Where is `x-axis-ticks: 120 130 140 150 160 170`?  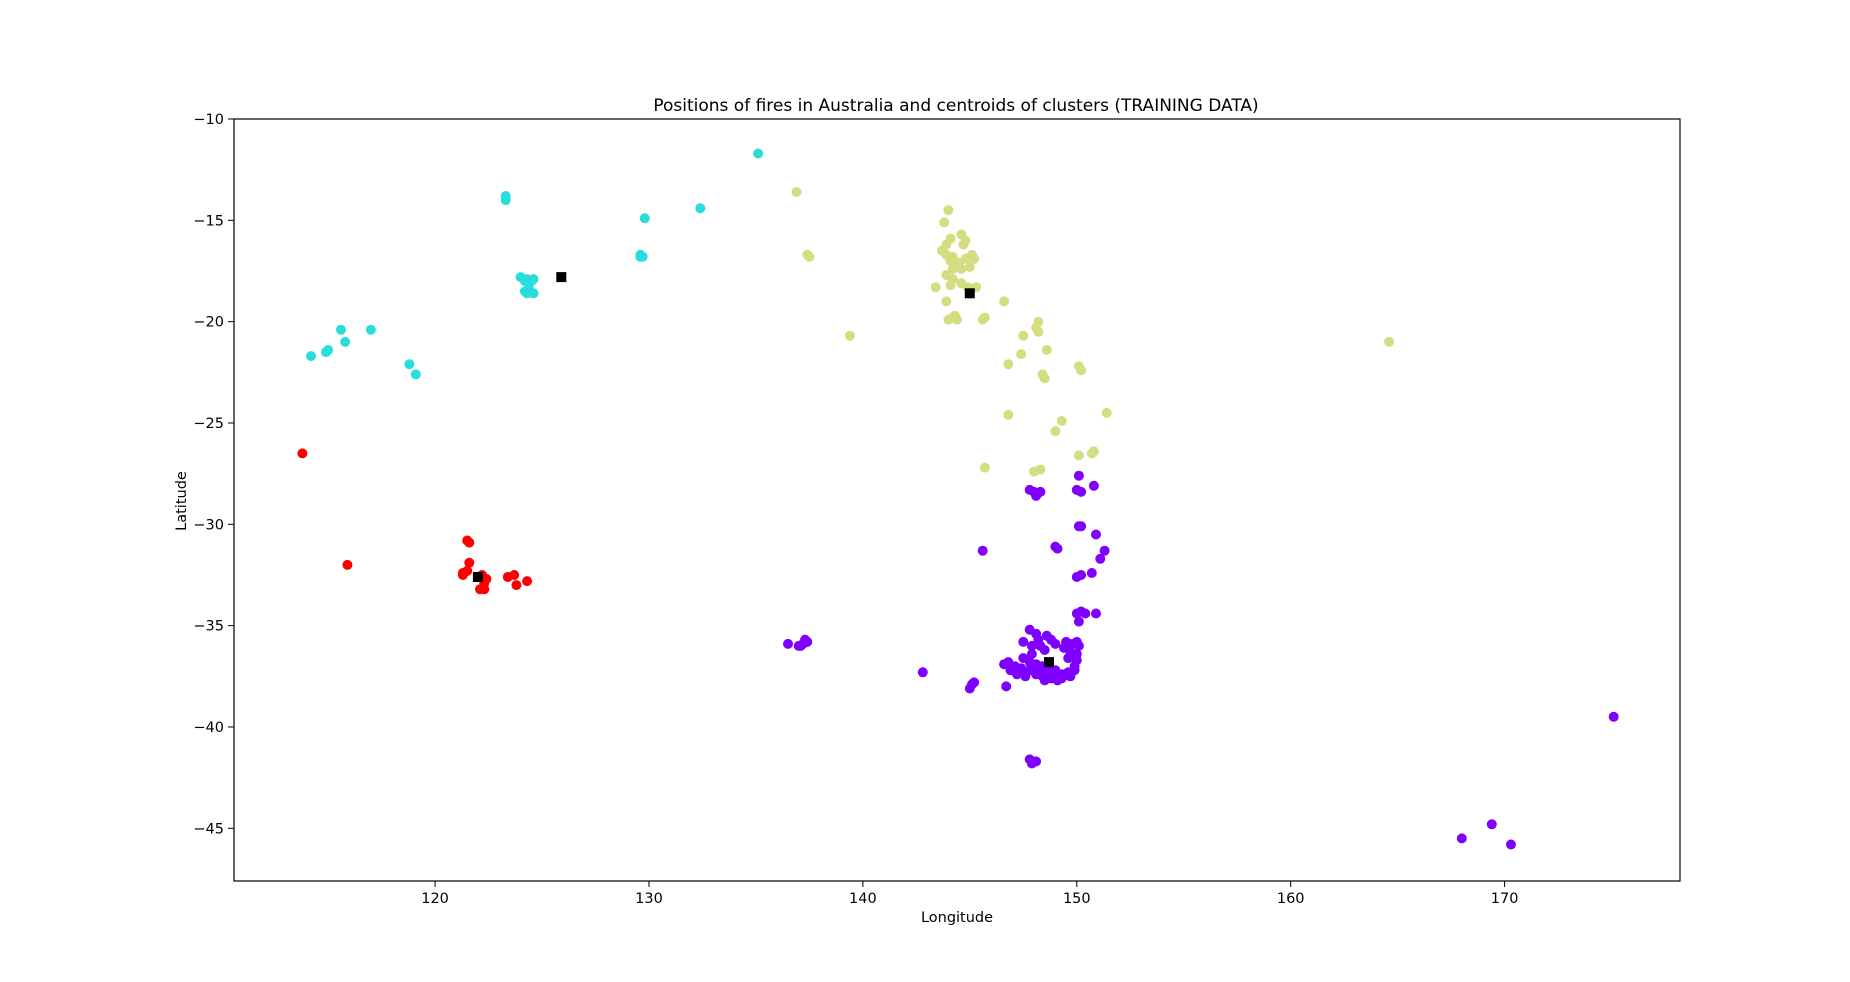 x-axis-ticks: 120 130 140 150 160 170 is located at coordinates (969, 894).